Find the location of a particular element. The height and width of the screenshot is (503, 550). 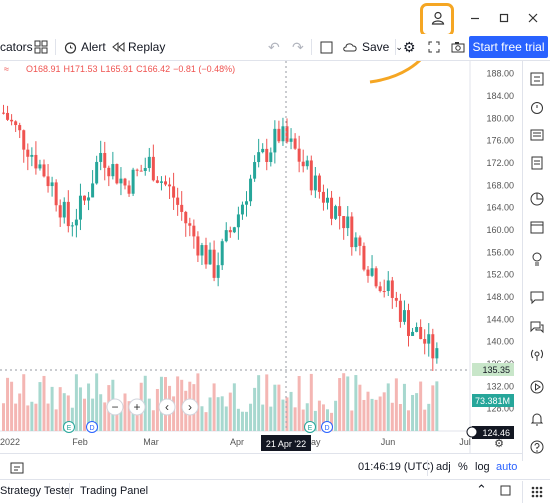

list-icon is located at coordinates (537, 163).